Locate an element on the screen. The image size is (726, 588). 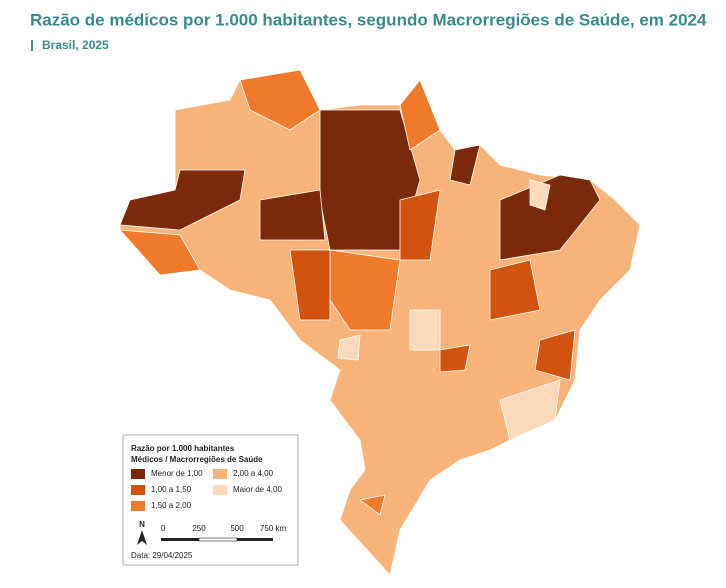
legend-label: Menor de 1,00 is located at coordinates (177, 473).